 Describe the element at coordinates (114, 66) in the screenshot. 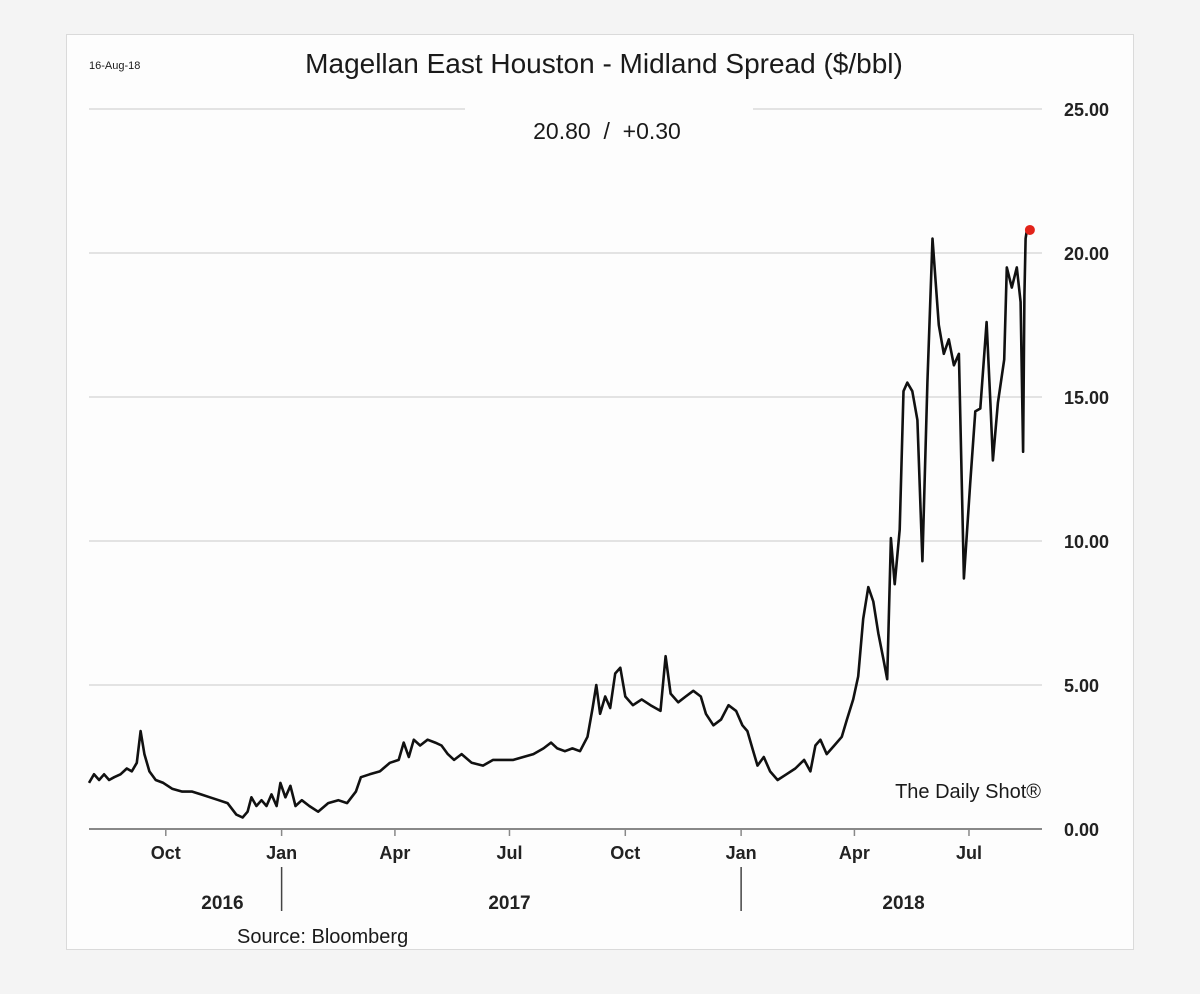

I see `date-label: 16-Aug-18` at that location.